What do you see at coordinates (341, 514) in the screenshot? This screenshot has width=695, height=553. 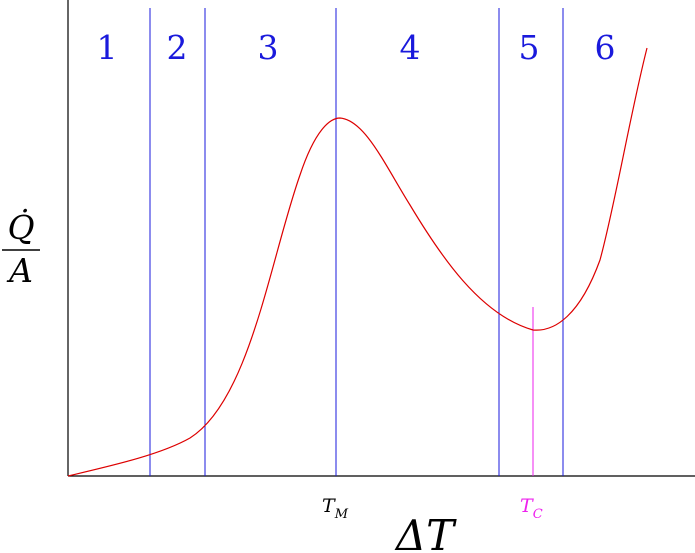 I see `tm-label-sub: M` at bounding box center [341, 514].